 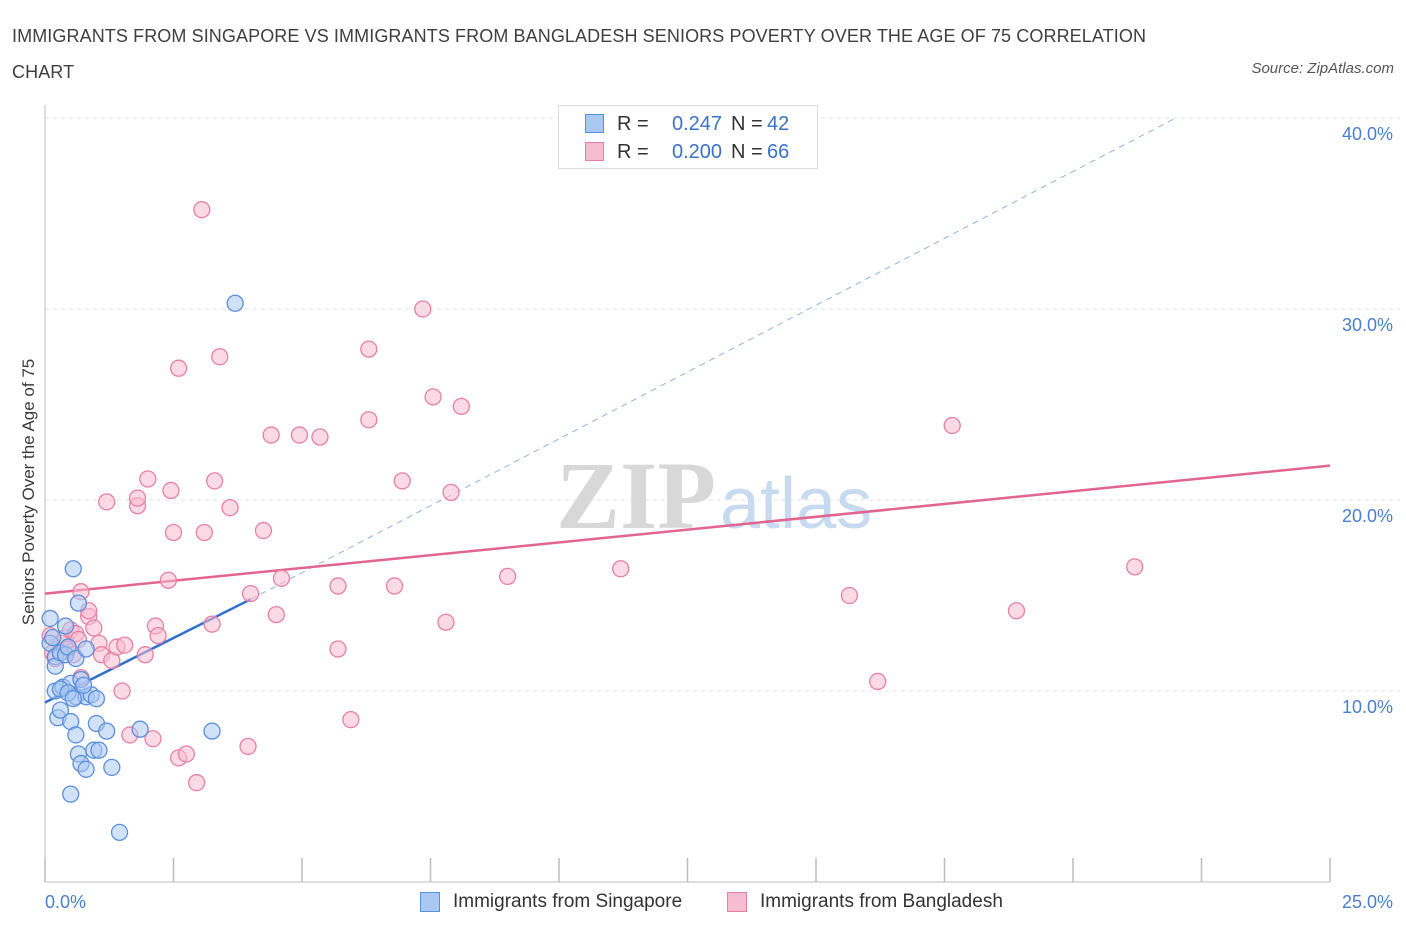 What do you see at coordinates (1322, 68) in the screenshot?
I see `source-label: Source: ZipAtlas.com` at bounding box center [1322, 68].